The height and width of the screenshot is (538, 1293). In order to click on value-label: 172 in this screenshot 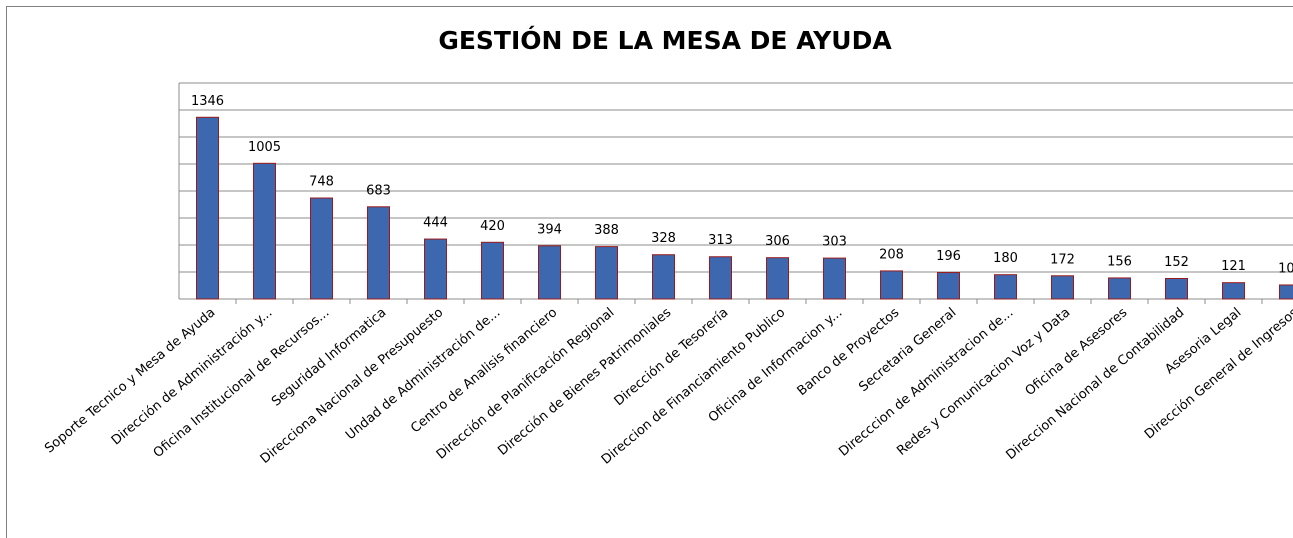, I will do `click(1062, 259)`.